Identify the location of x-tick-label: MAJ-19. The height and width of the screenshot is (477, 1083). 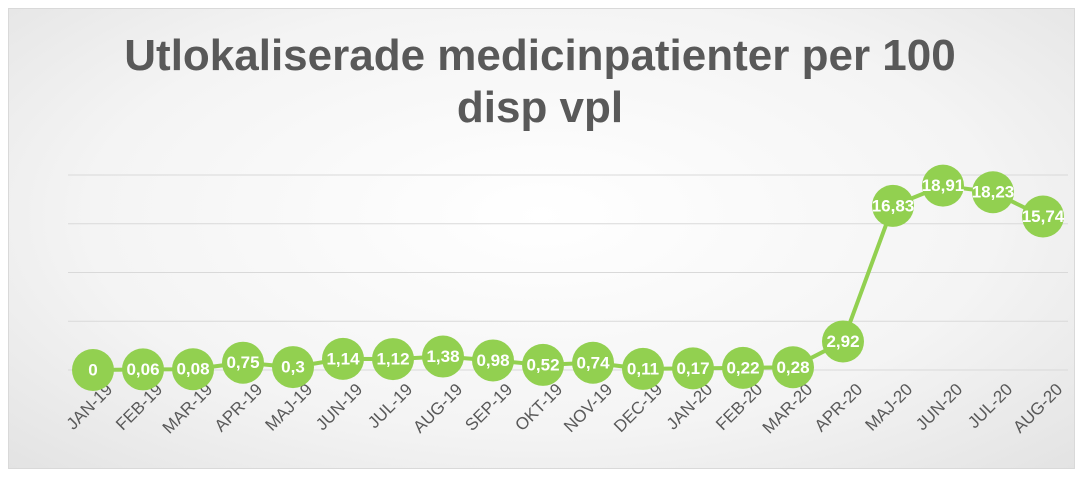
(288, 407).